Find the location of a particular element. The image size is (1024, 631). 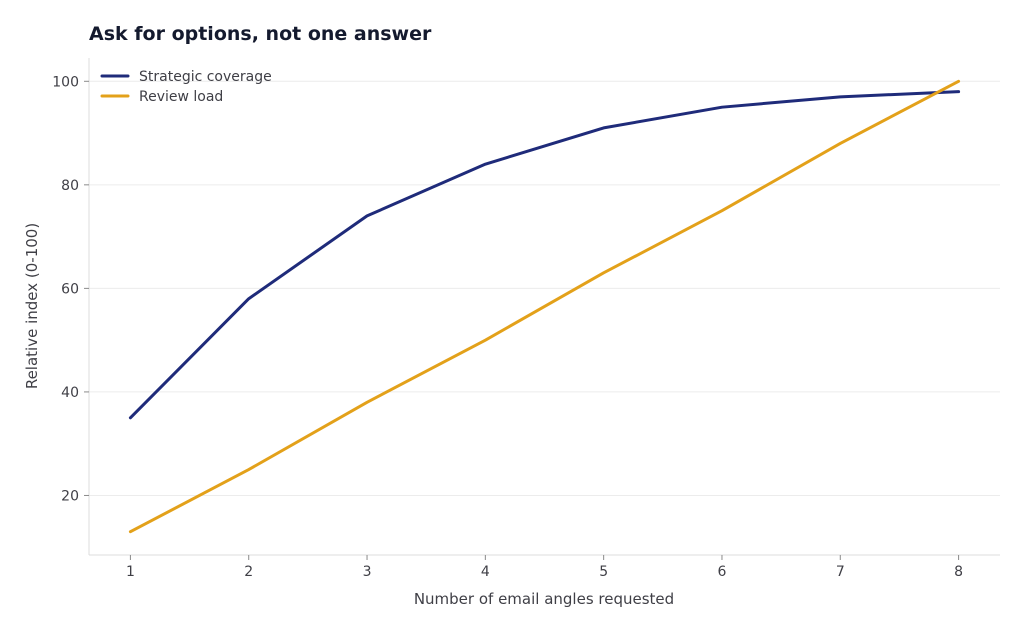

legend-label-2: Review load is located at coordinates (181, 97).